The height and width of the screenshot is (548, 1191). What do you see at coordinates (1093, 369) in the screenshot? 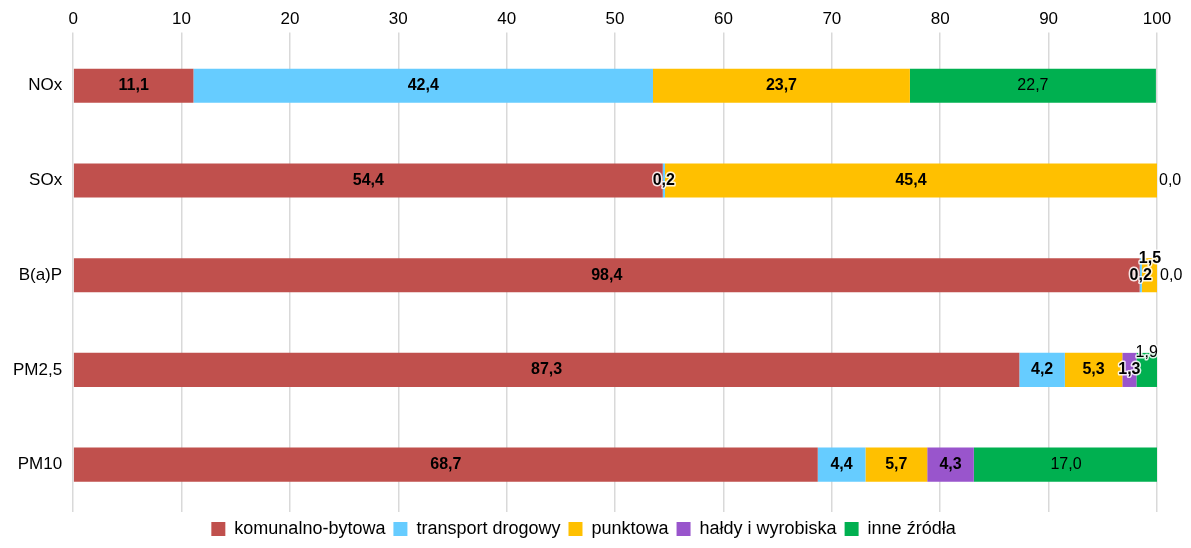
I see `data-label: 5,3` at bounding box center [1093, 369].